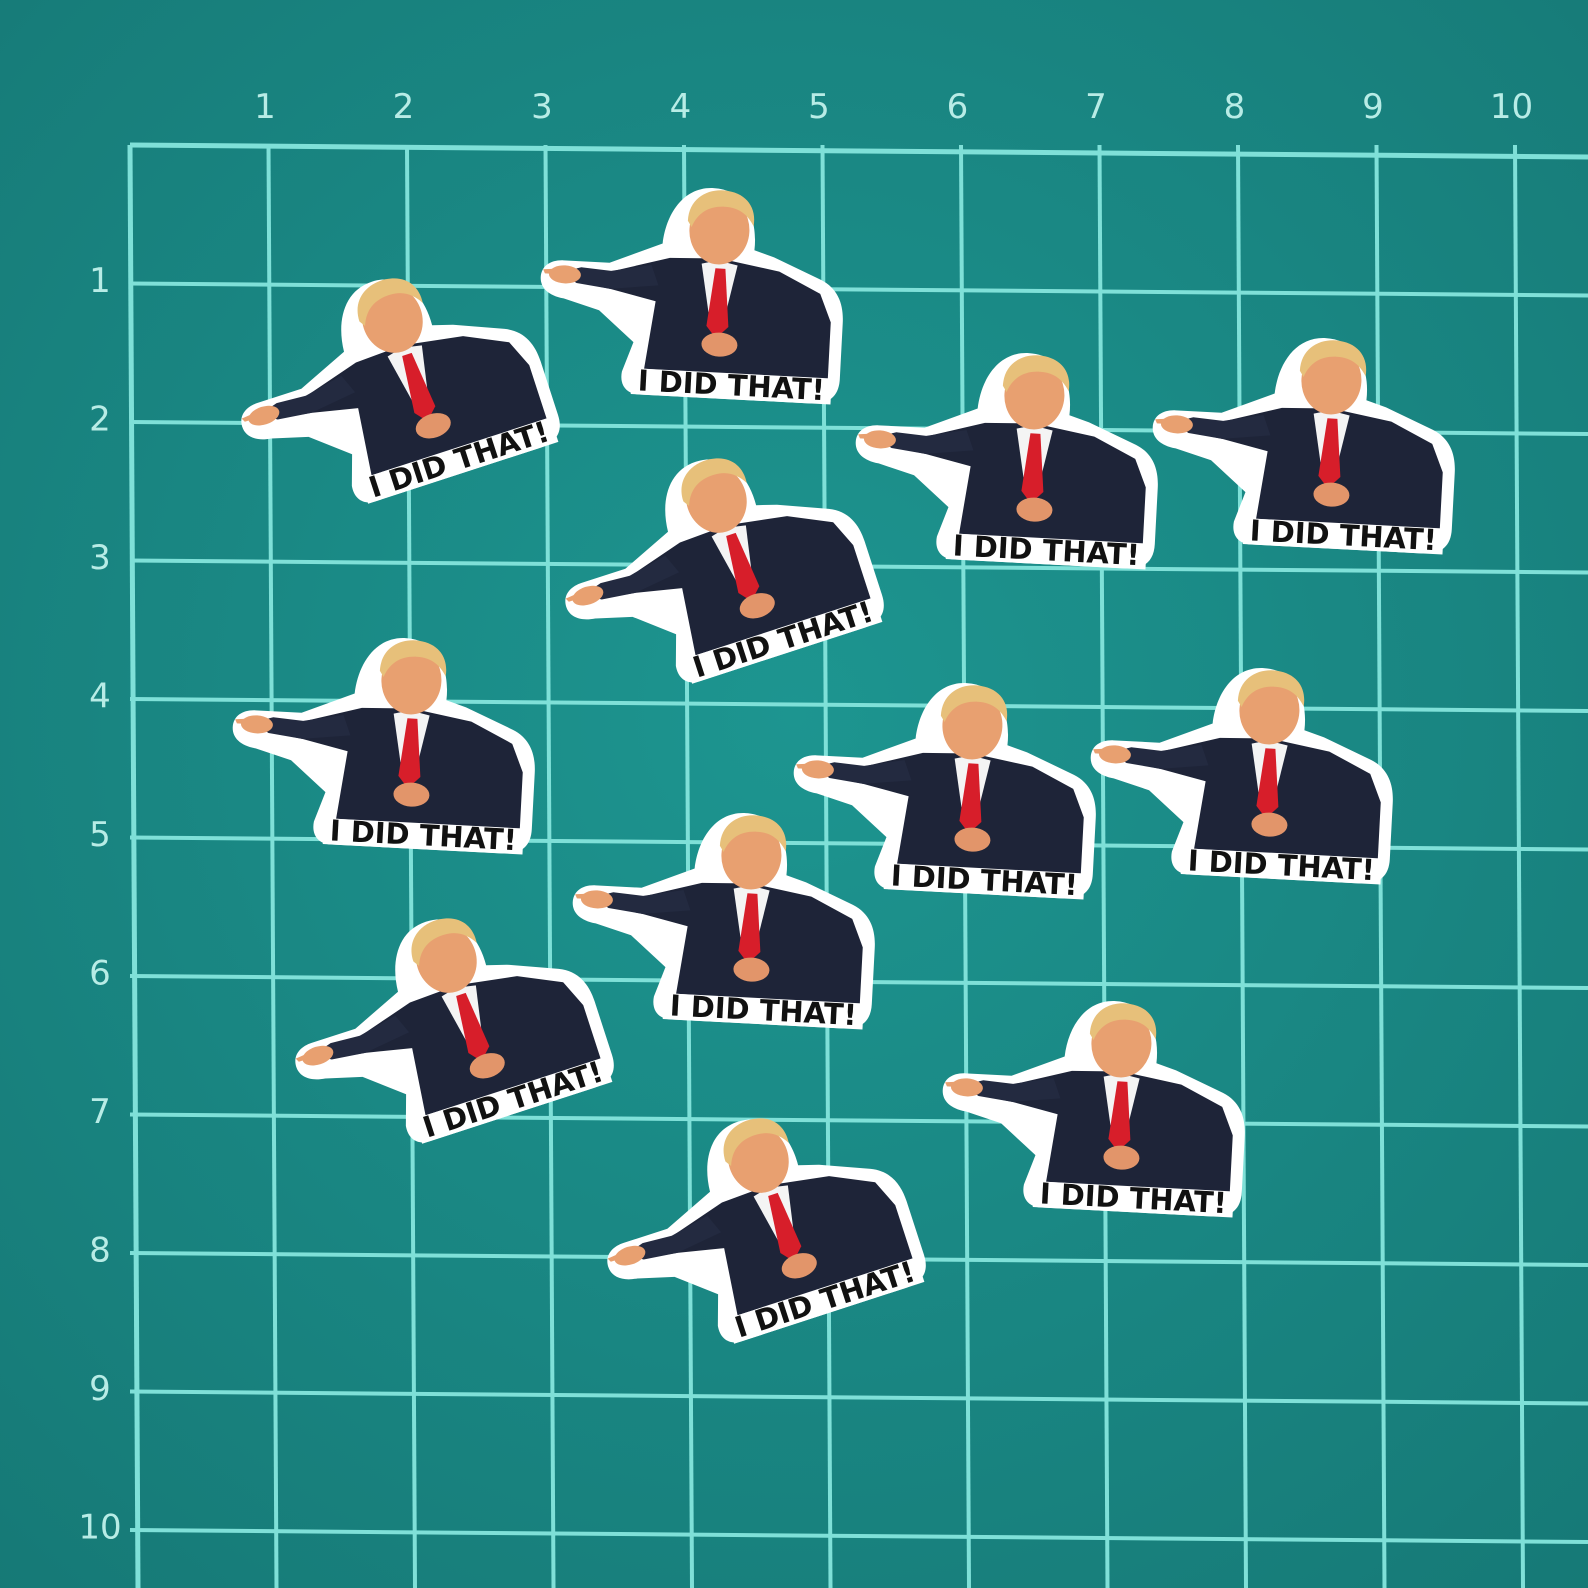 Image resolution: width=1588 pixels, height=1588 pixels. I want to click on ruler-x-label: 10, so click(1511, 107).